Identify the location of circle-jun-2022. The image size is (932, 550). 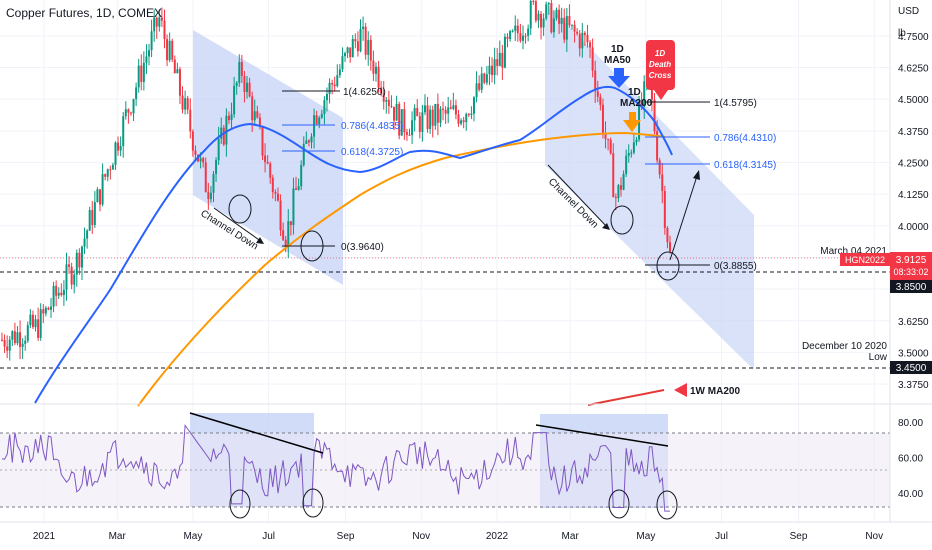
(668, 266).